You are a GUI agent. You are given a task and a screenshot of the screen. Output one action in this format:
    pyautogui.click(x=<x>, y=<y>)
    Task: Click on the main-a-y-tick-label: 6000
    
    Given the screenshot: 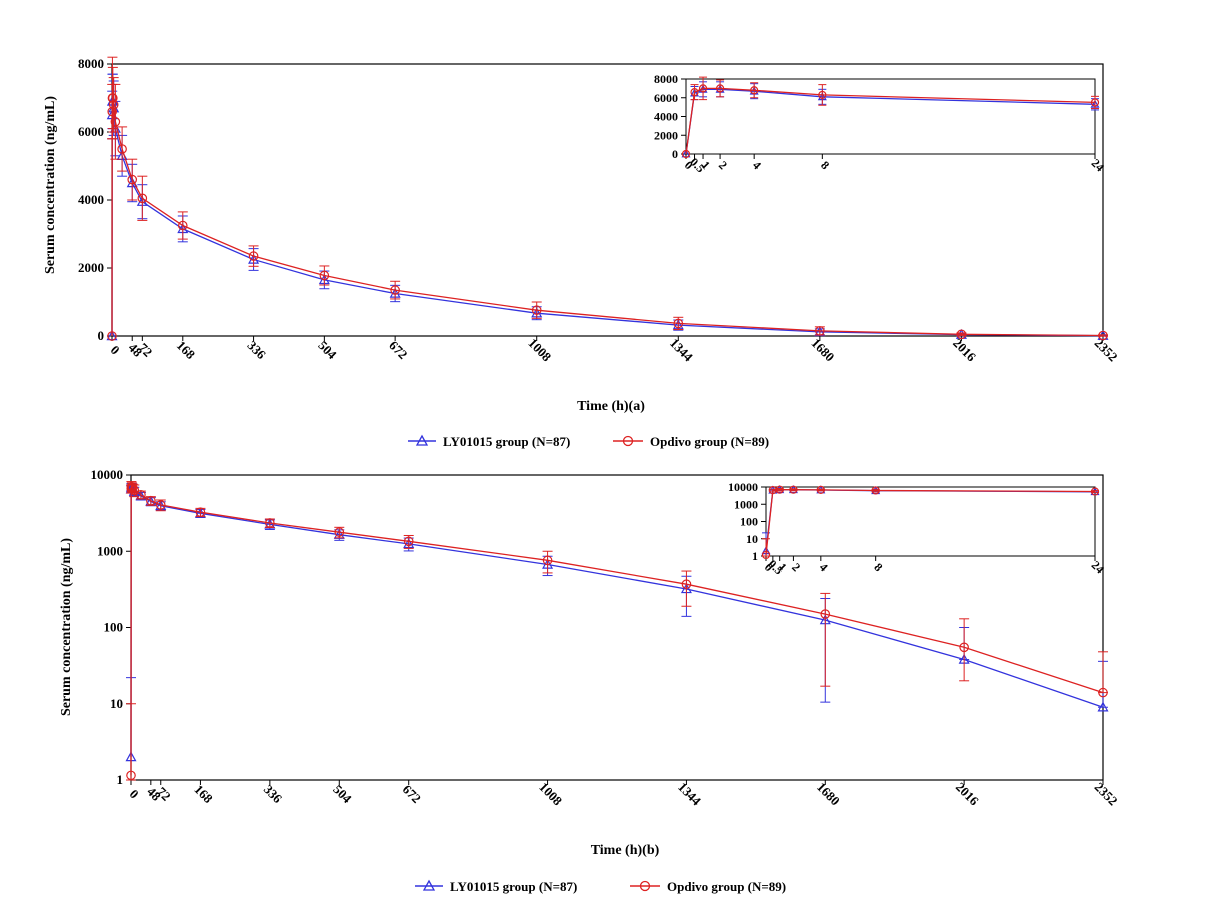 What is the action you would take?
    pyautogui.click(x=91, y=131)
    